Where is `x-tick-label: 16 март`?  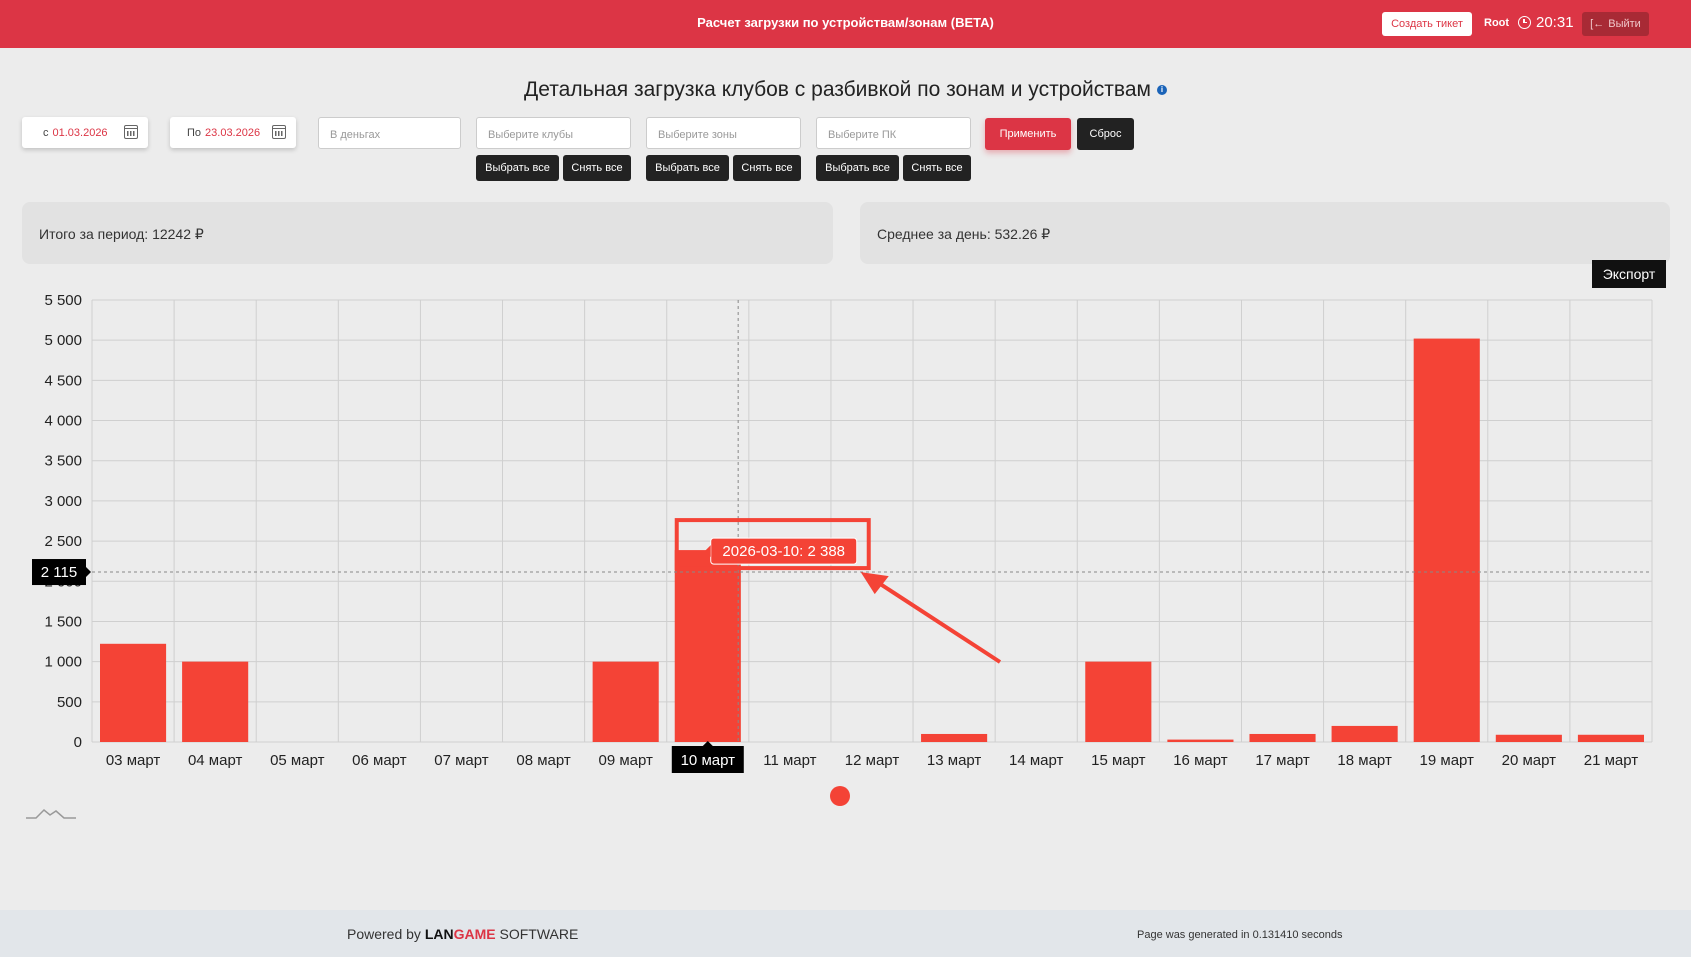
x-tick-label: 16 март is located at coordinates (1200, 760).